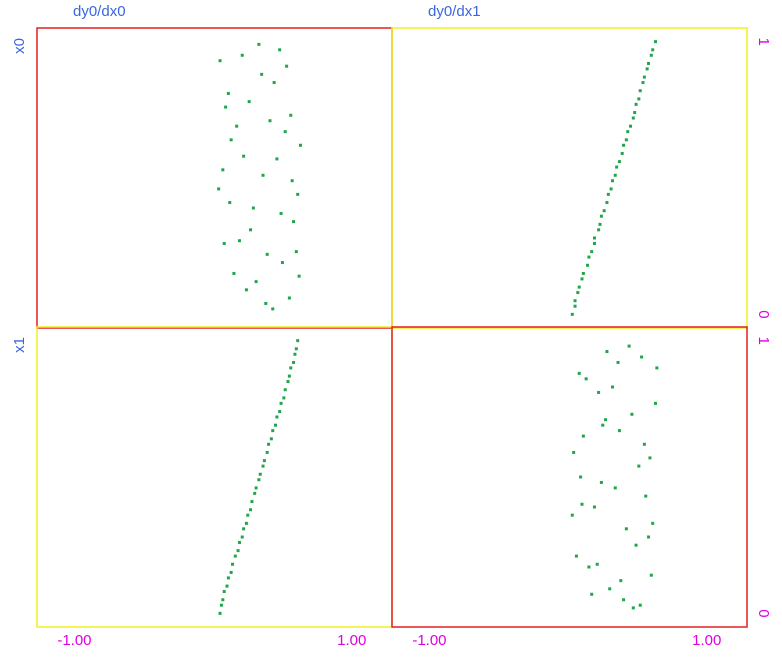 The height and width of the screenshot is (661, 782). Describe the element at coordinates (99, 11) in the screenshot. I see `column-title: dy0/dx0` at that location.